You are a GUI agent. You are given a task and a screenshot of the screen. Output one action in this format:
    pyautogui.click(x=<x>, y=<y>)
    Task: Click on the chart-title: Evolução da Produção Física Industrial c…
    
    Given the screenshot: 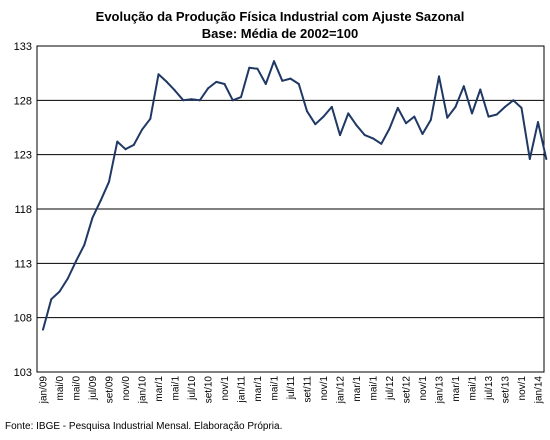 What is the action you would take?
    pyautogui.click(x=280, y=16)
    